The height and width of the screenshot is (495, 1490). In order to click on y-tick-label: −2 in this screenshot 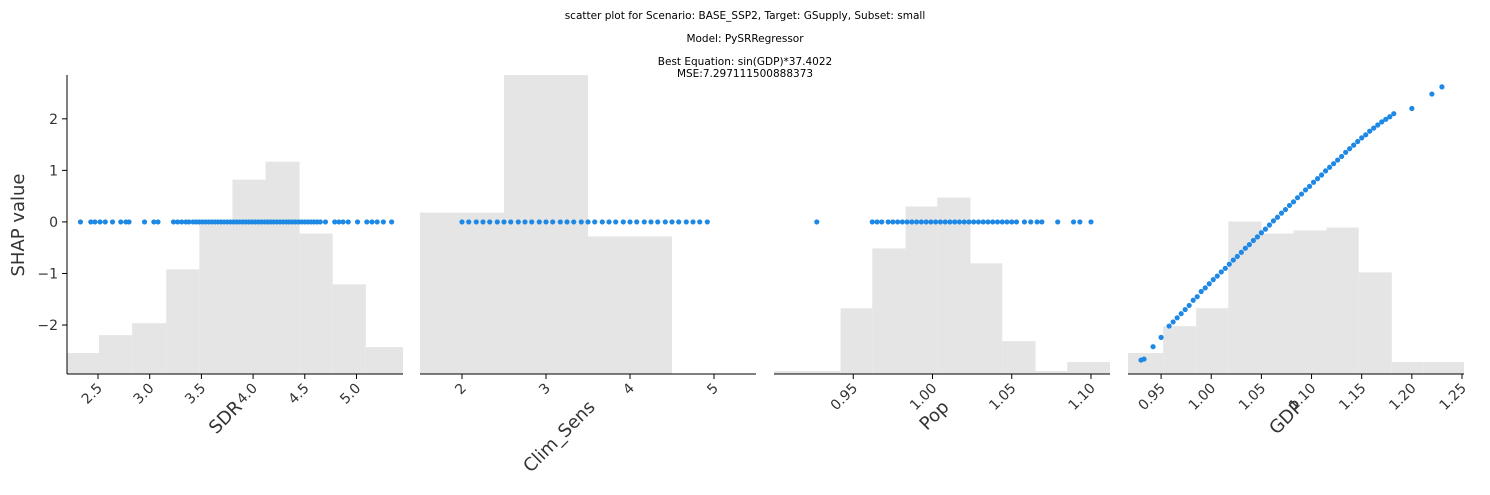, I will do `click(47, 326)`.